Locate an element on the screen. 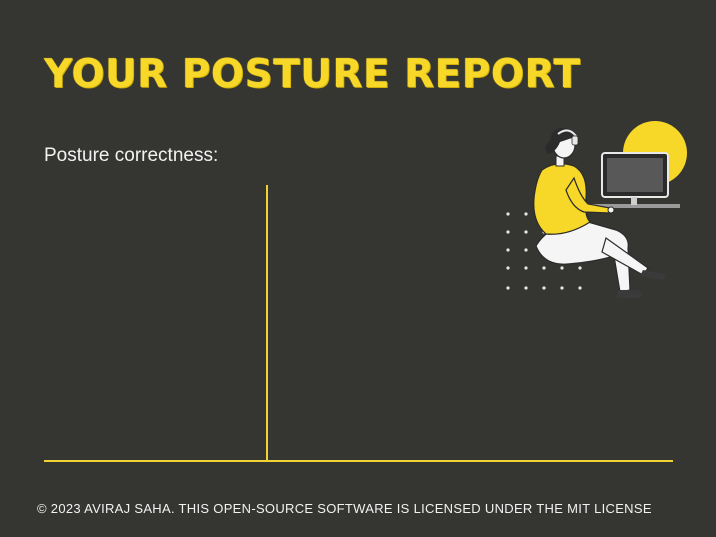 This screenshot has height=537, width=716. report-title: YOUR POSTURE REPORT is located at coordinates (312, 74).